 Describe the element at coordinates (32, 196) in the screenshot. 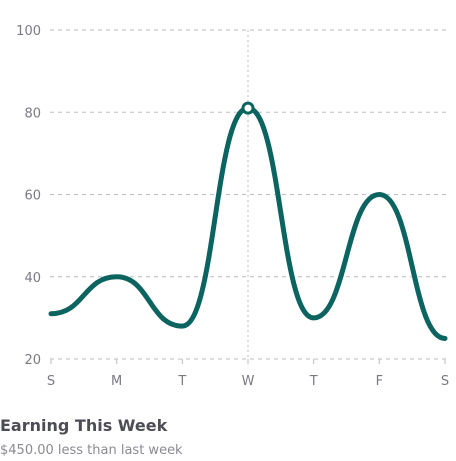

I see `y-tick-label: 60` at that location.